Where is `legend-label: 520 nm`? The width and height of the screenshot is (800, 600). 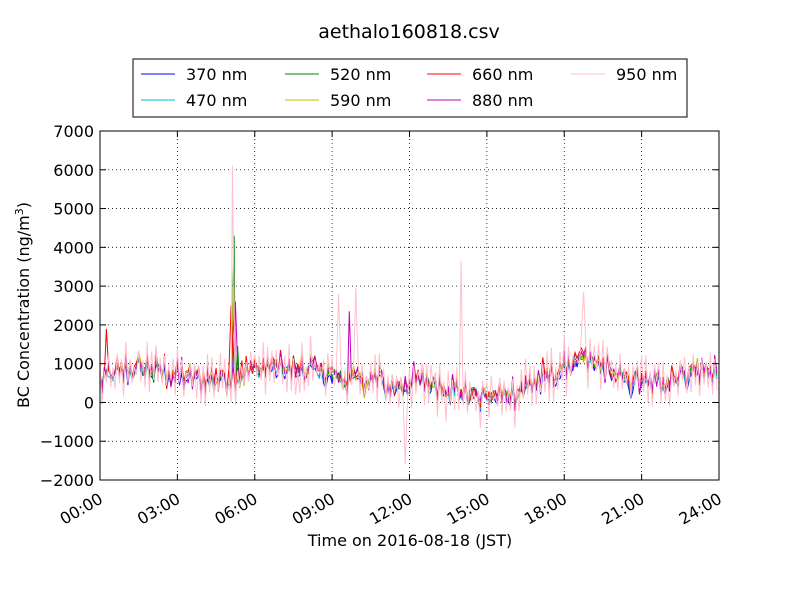
legend-label: 520 nm is located at coordinates (360, 74).